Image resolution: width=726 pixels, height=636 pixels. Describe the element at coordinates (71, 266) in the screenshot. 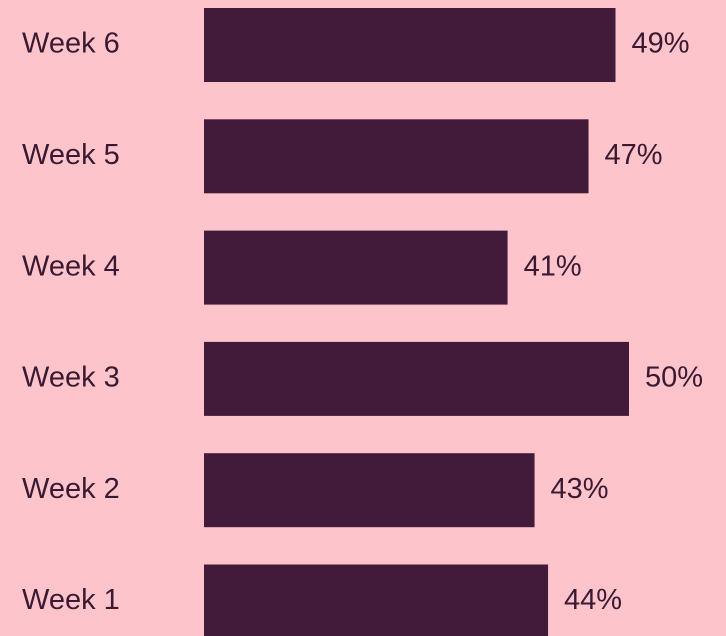

I see `category-label: Week 4` at that location.